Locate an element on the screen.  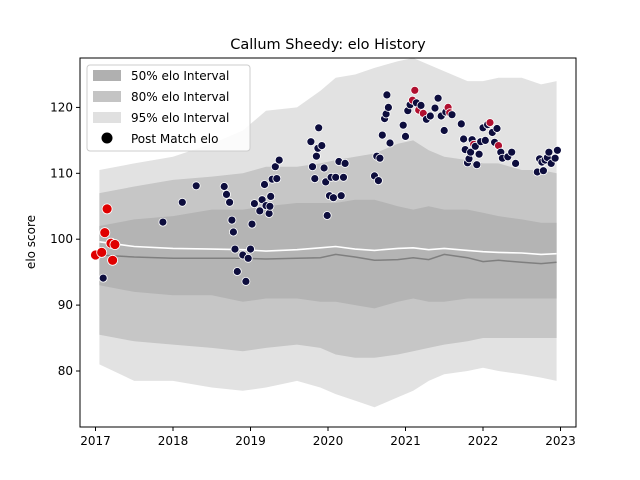
y-tick-label: 90 is located at coordinates (65, 305).